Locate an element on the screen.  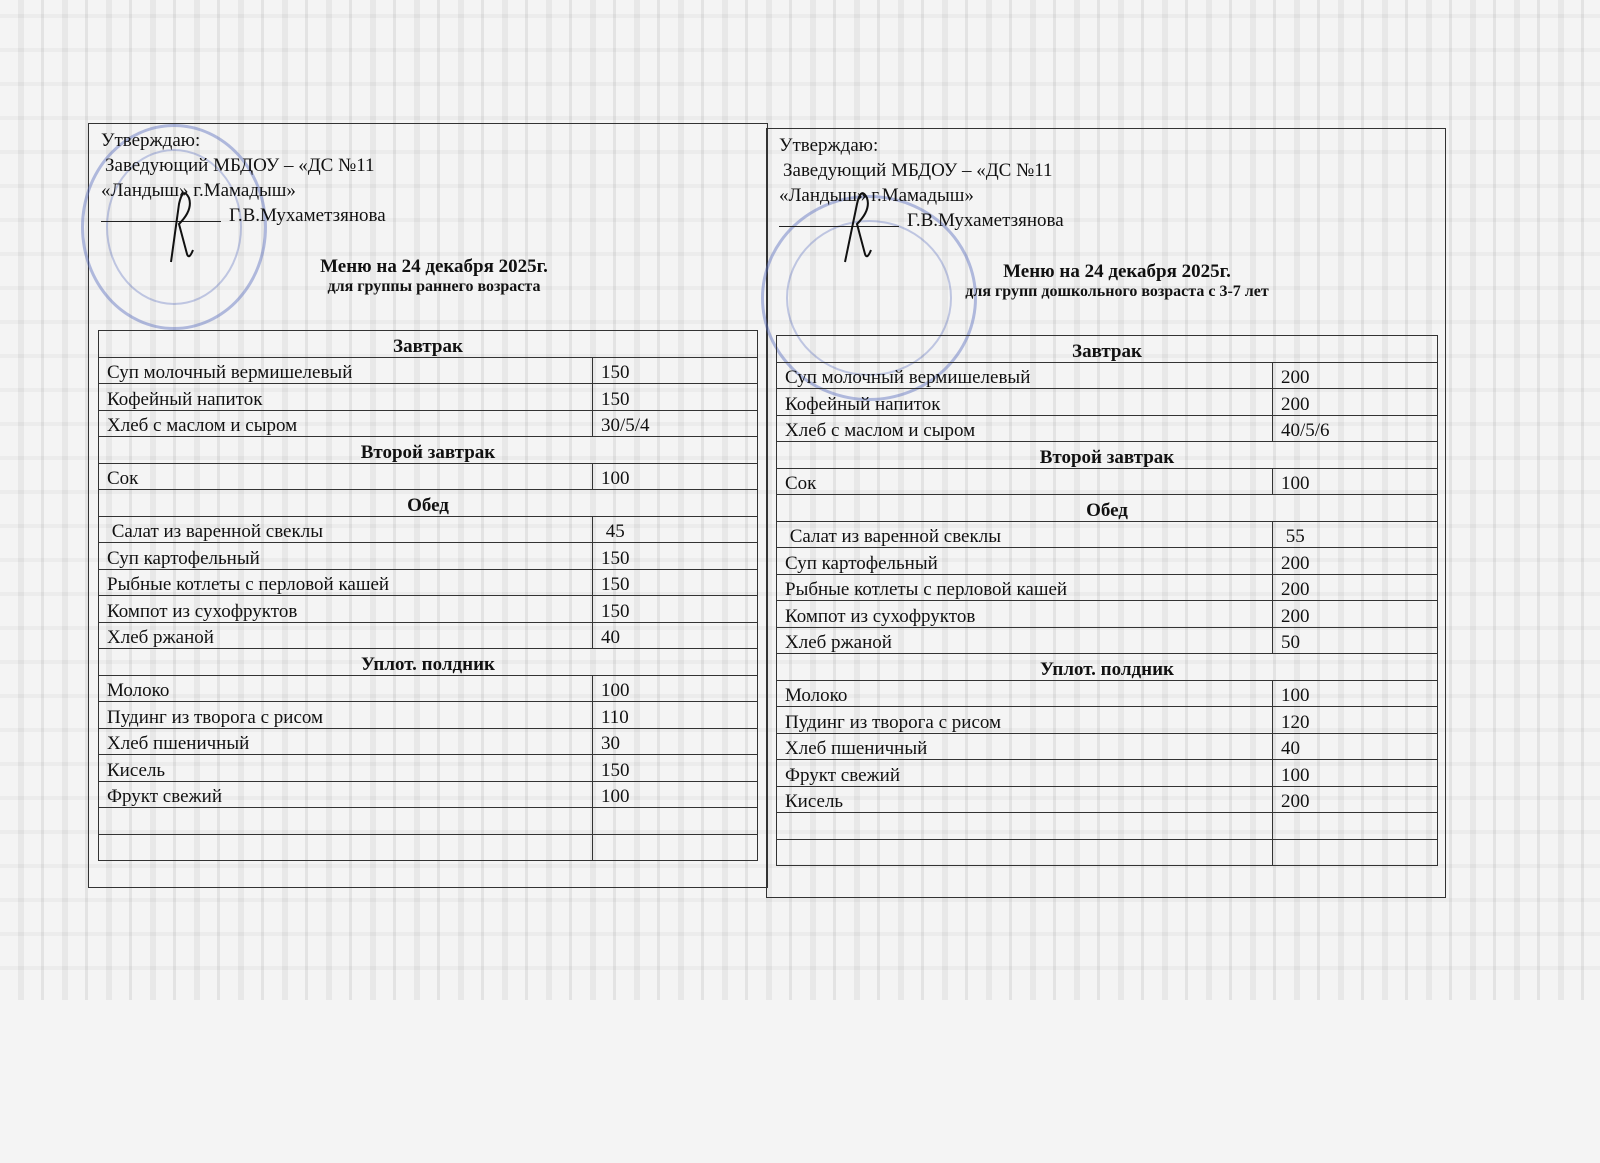
dish-row: Суп картофельный 200 is located at coordinates (1107, 561).